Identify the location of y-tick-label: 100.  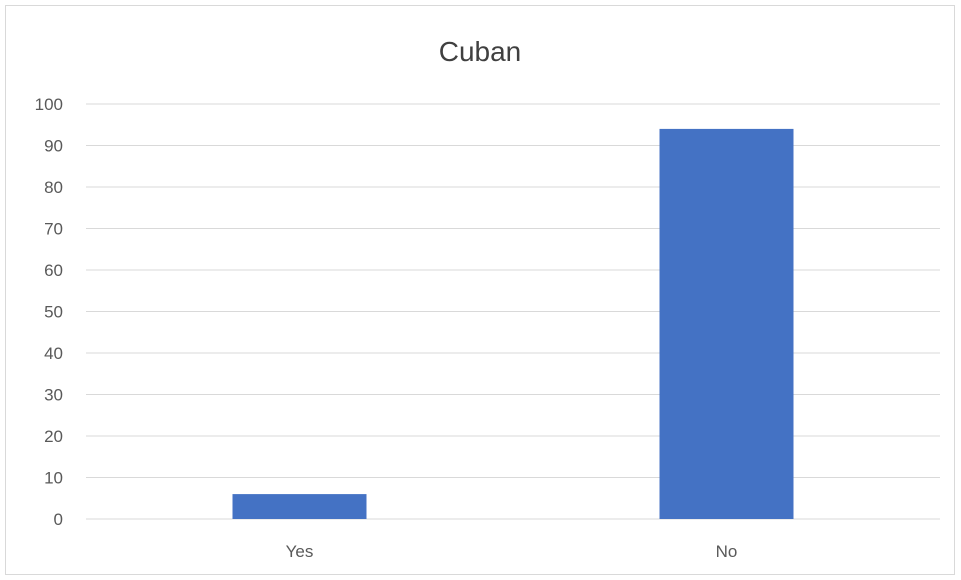
(49, 104).